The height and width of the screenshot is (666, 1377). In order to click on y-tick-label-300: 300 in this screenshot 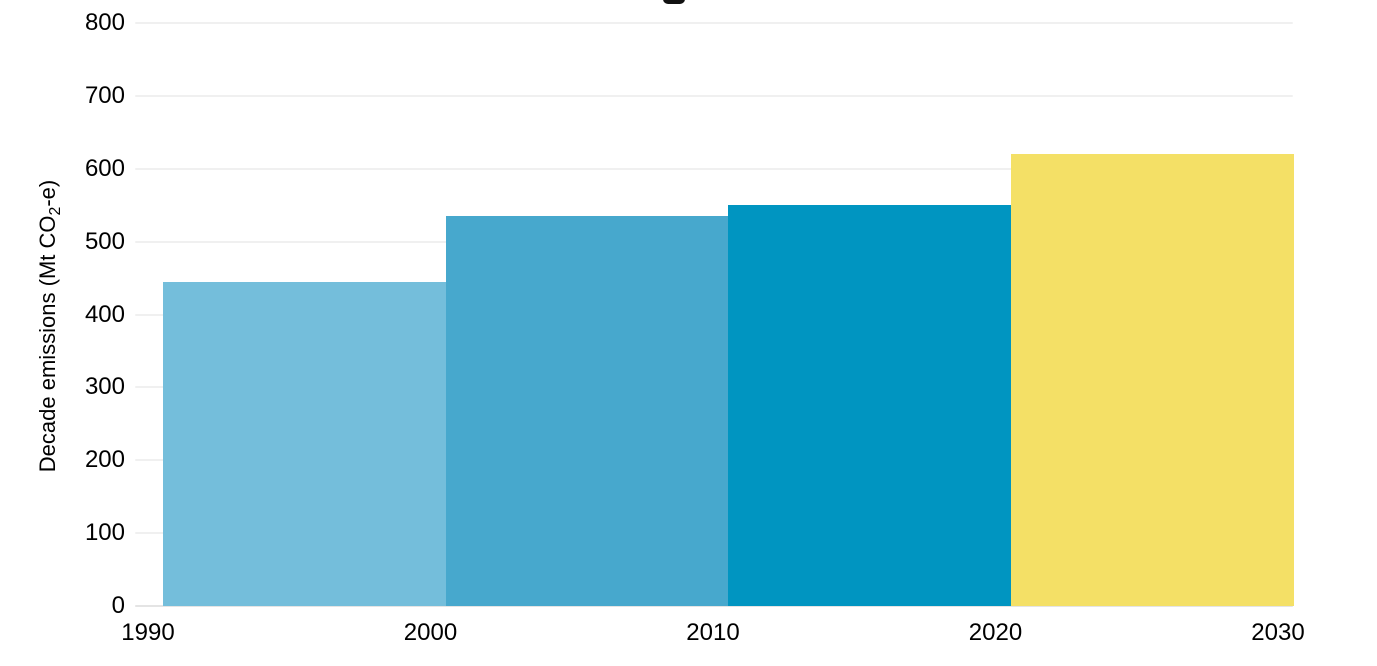, I will do `click(104, 387)`.